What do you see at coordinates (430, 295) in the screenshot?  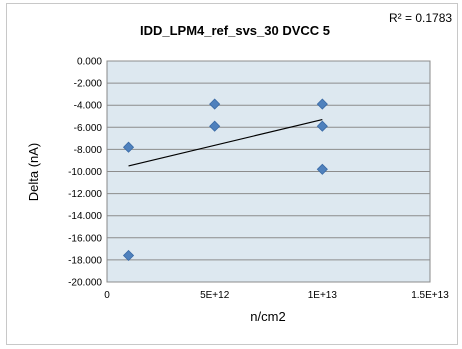 I see `x-tick-label: 1.5E+13` at bounding box center [430, 295].